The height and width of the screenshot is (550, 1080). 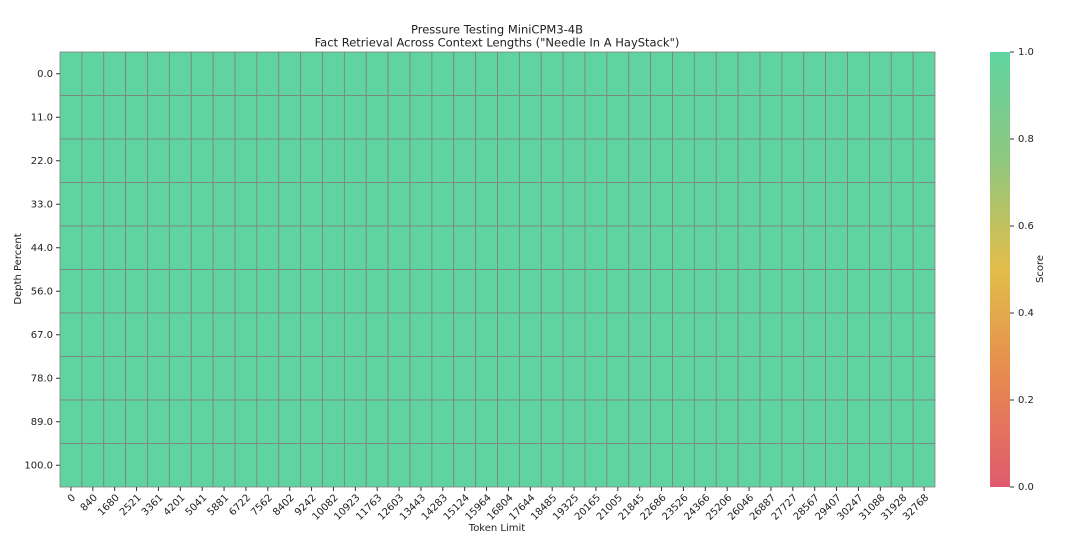 What do you see at coordinates (72, 498) in the screenshot?
I see `x-tick-label: 0` at bounding box center [72, 498].